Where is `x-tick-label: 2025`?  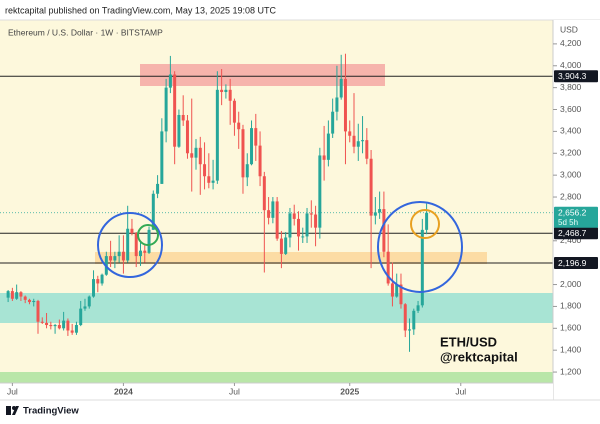
x-tick-label: 2025 is located at coordinates (349, 391).